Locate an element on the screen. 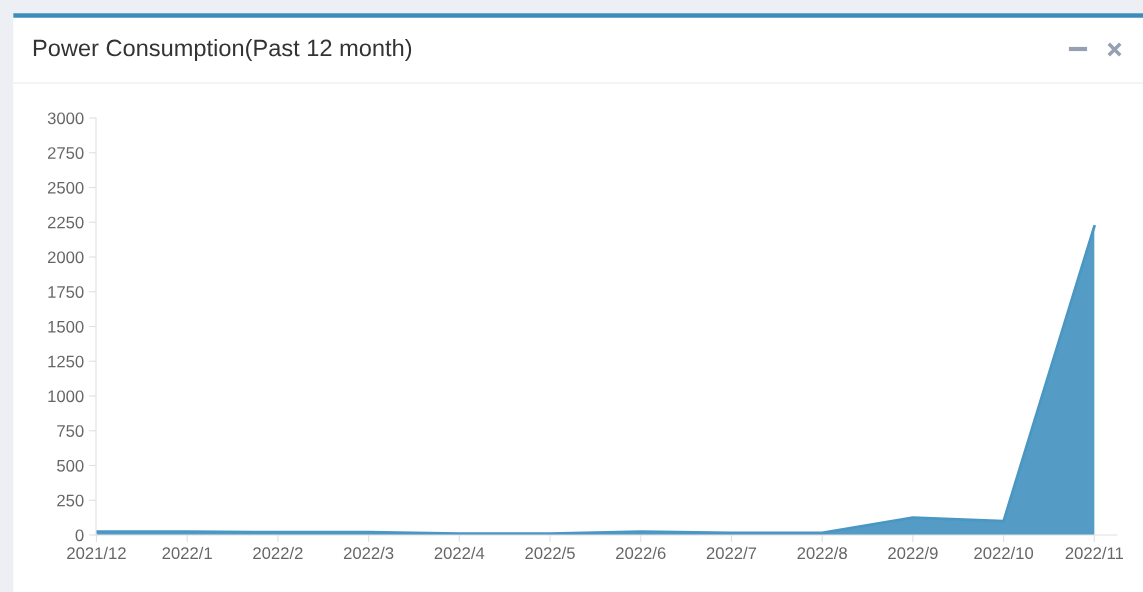 The image size is (1143, 592). y-tick-label: 2500 is located at coordinates (65, 187).